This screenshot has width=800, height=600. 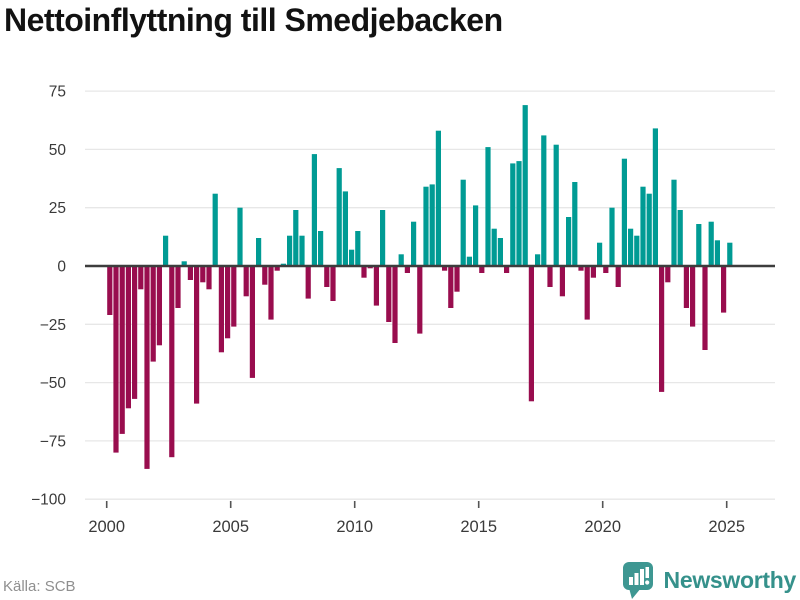 I want to click on bar-2001-q4, so click(x=153, y=314).